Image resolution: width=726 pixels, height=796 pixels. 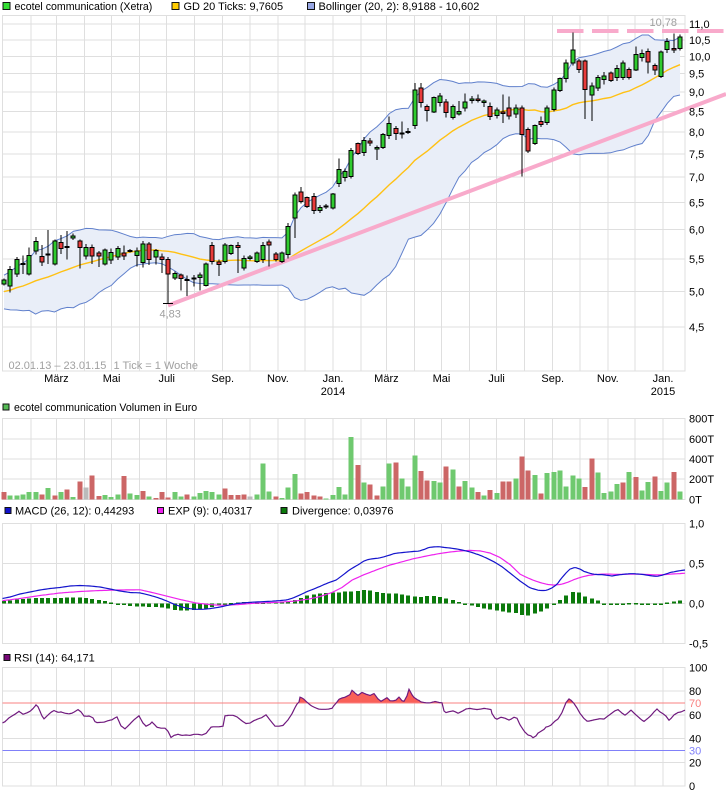 I want to click on svg-text: 4,5, so click(x=696, y=328).